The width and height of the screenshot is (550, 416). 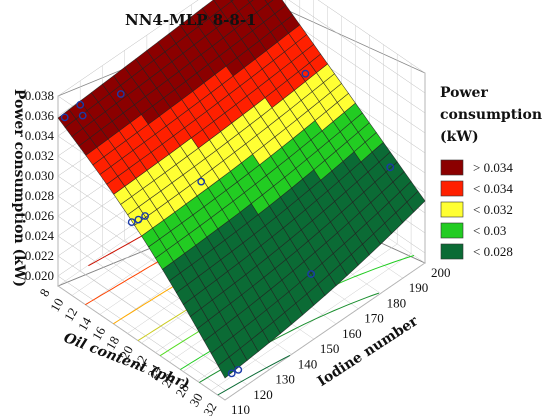 What do you see at coordinates (40, 215) in the screenshot?
I see `z-tick-label-6: 0.026` at bounding box center [40, 215].